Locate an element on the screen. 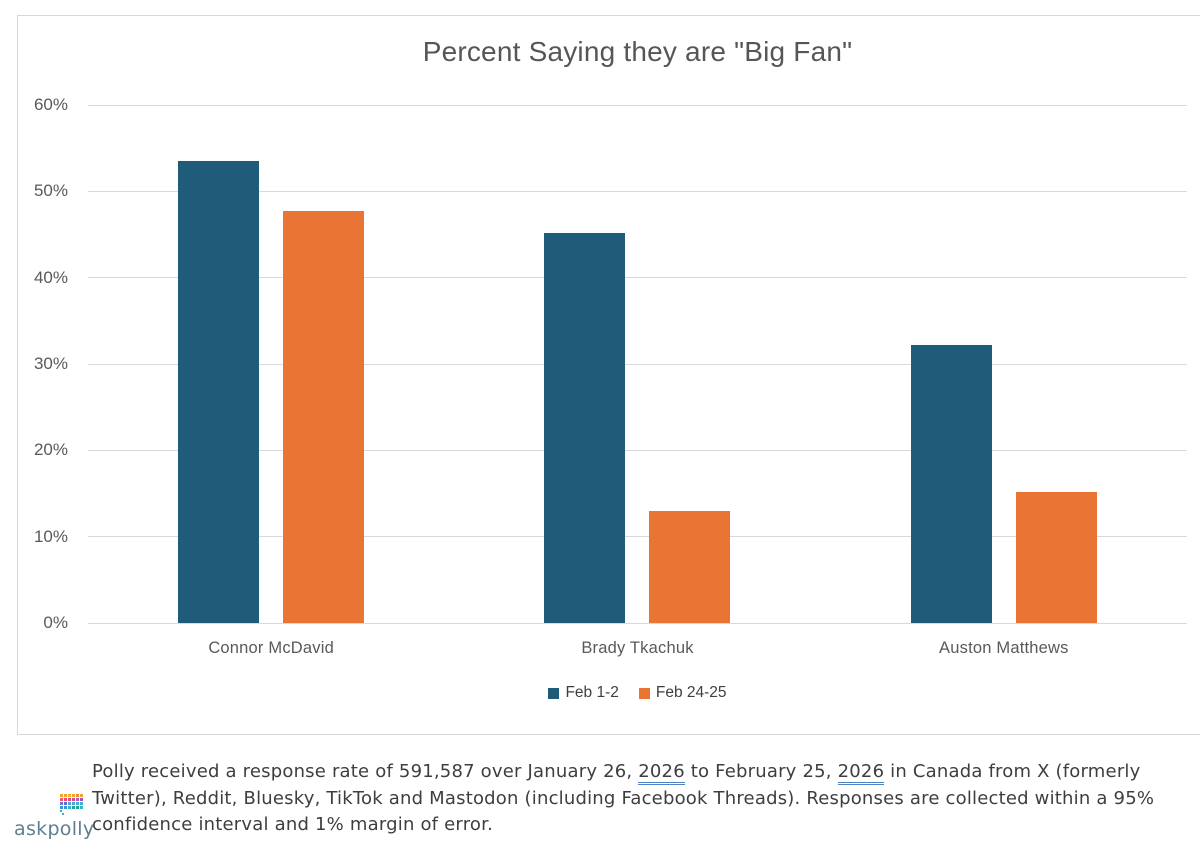 The width and height of the screenshot is (1200, 864). y-axis-tick-10: 10% is located at coordinates (50, 536).